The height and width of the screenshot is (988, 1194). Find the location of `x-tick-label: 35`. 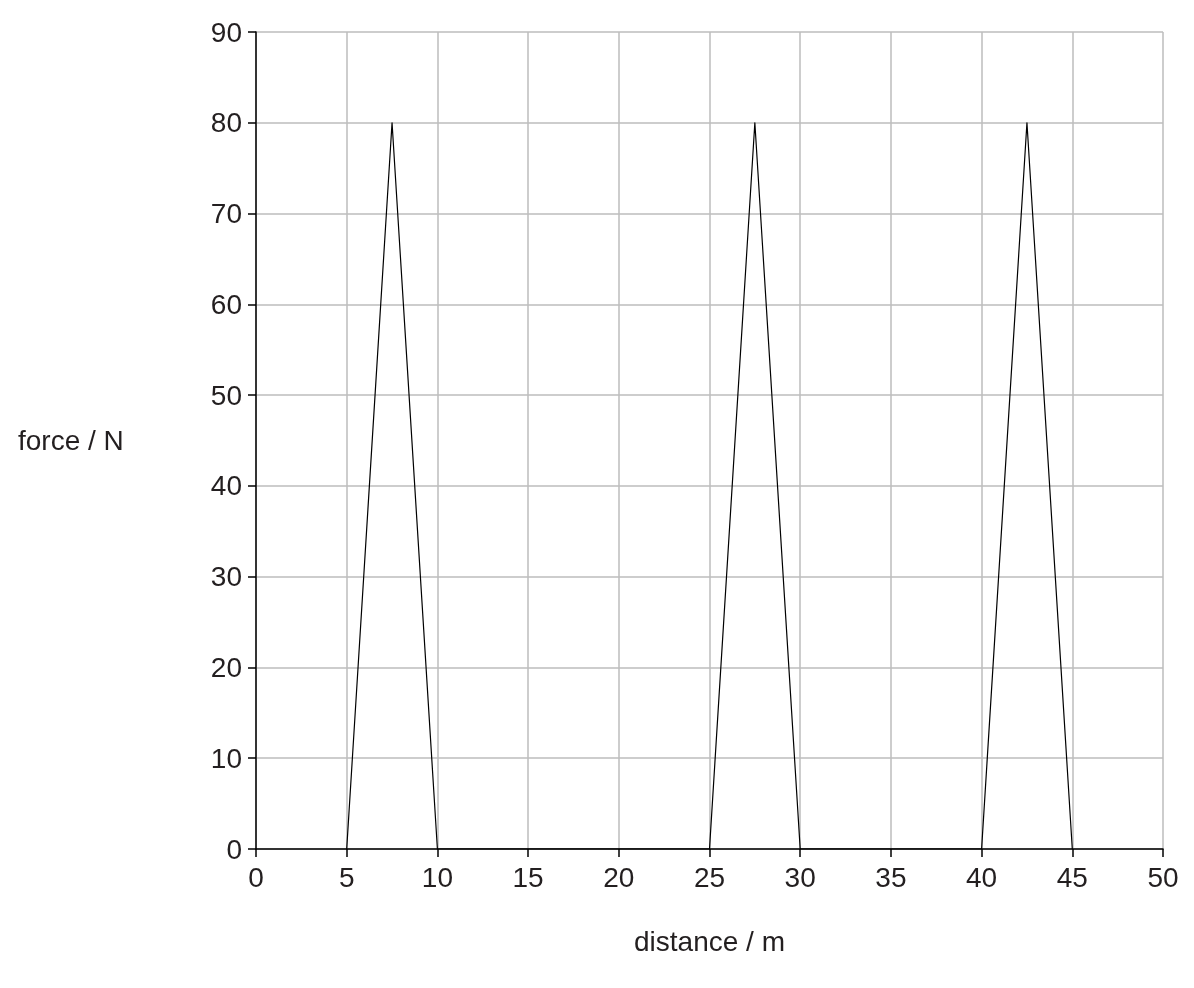

x-tick-label: 35 is located at coordinates (891, 877).